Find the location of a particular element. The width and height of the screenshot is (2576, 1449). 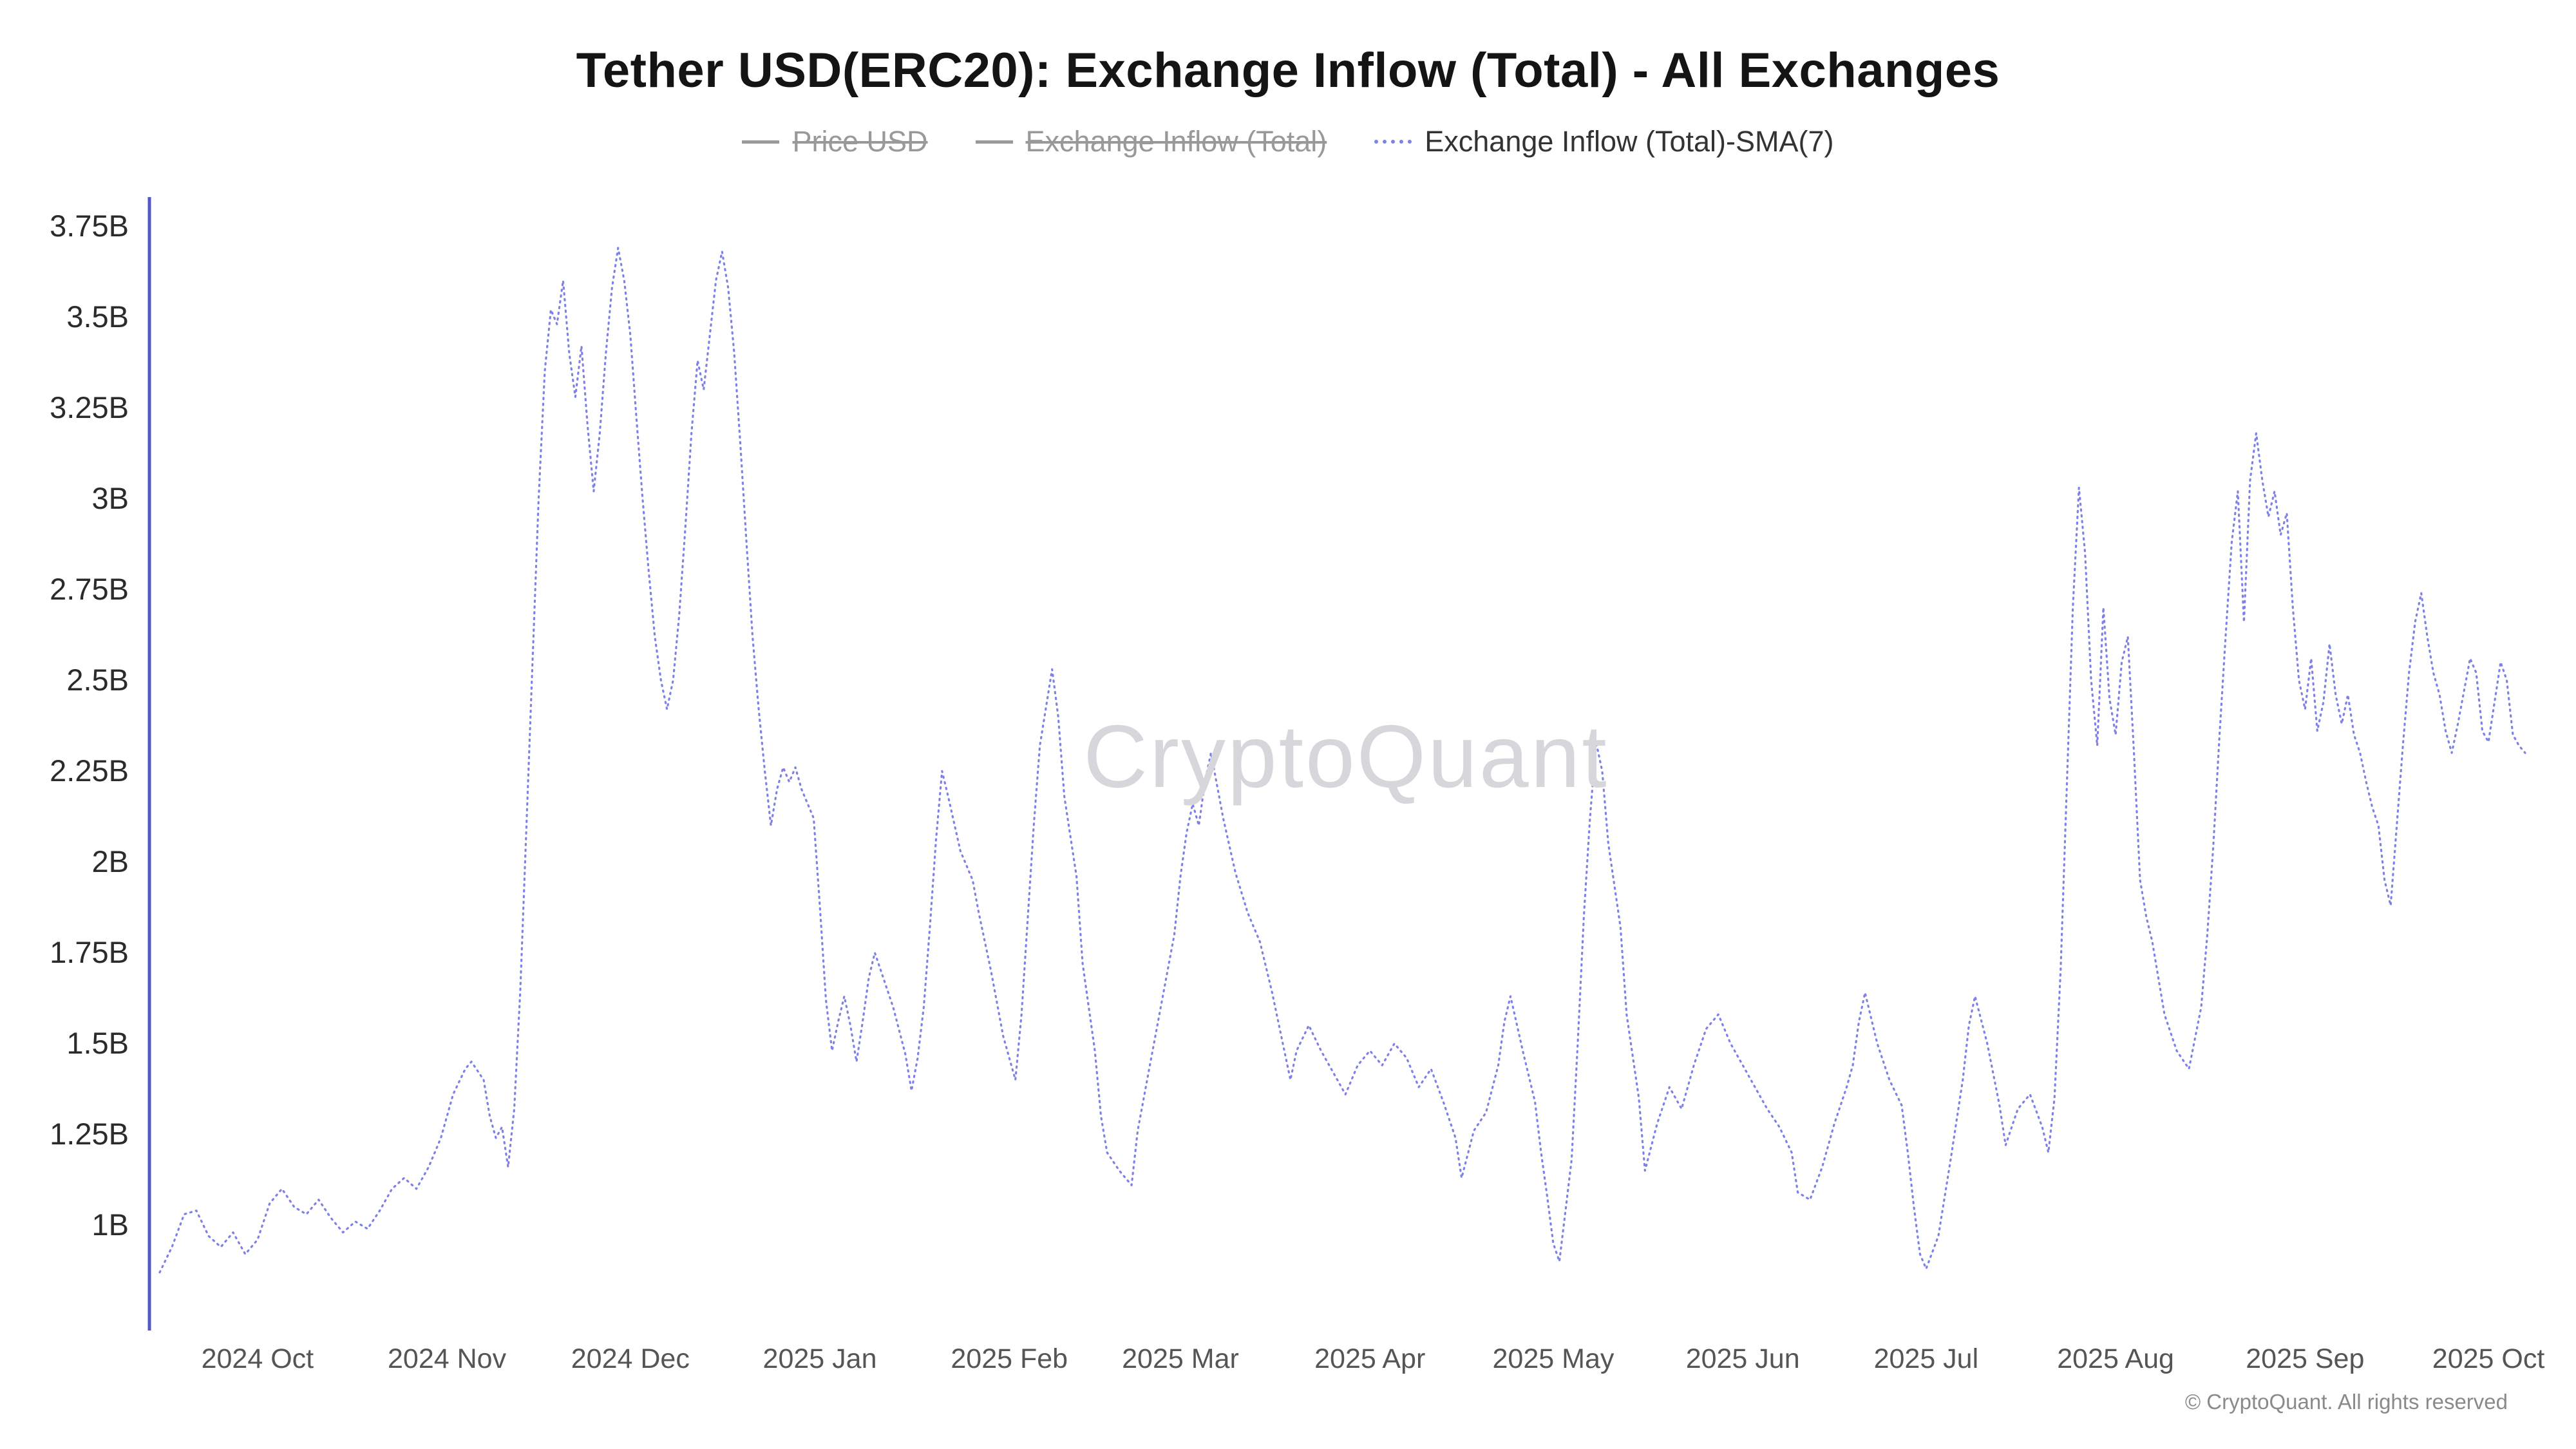

legend-item-exchange-inflow-sma7: Exchange Inflow (Total)-SMA(7) is located at coordinates (1604, 141).